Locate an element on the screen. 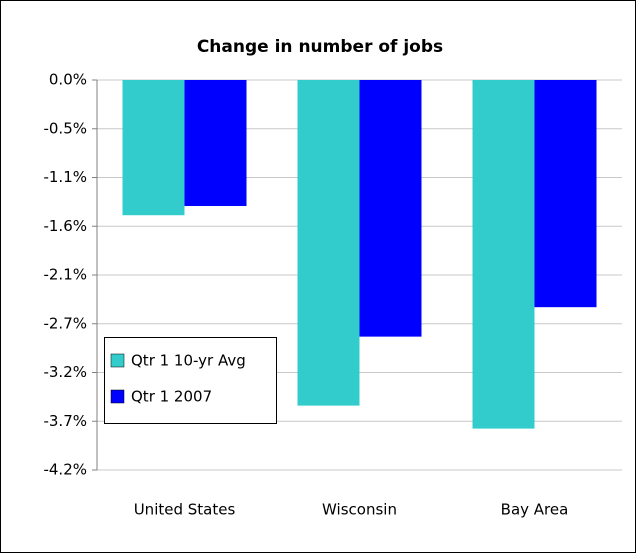  y-tick-label: -1.6% is located at coordinates (65, 226).